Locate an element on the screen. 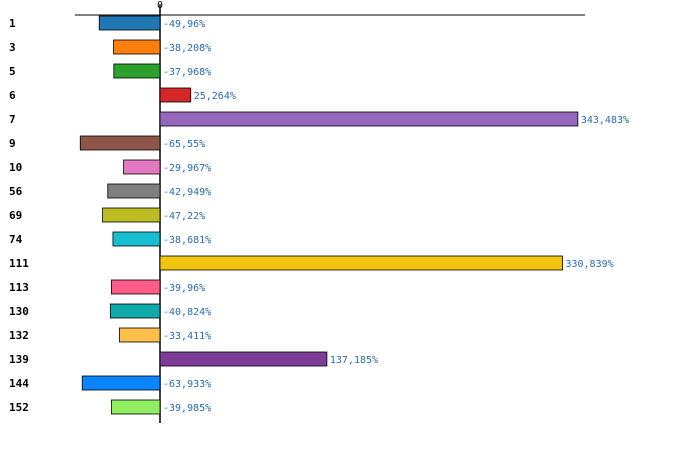 This screenshot has width=700, height=453. value-label-5: -37,968% is located at coordinates (187, 72).